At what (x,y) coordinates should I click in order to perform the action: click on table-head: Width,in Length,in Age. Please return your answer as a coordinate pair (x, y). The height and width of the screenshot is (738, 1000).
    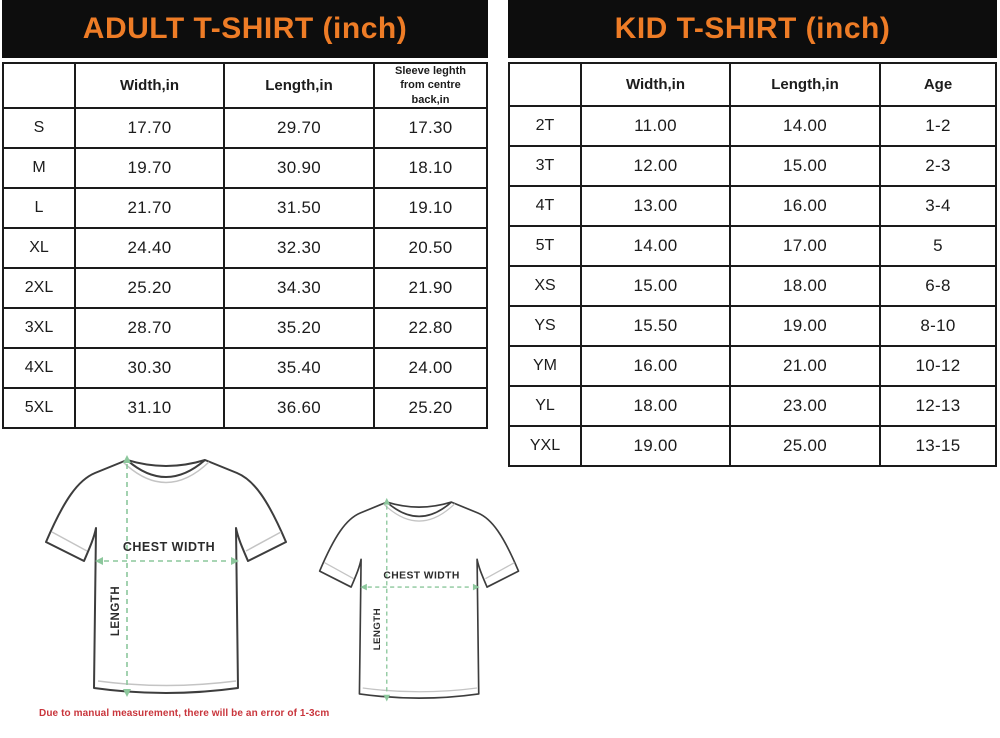
    Looking at the image, I should click on (752, 84).